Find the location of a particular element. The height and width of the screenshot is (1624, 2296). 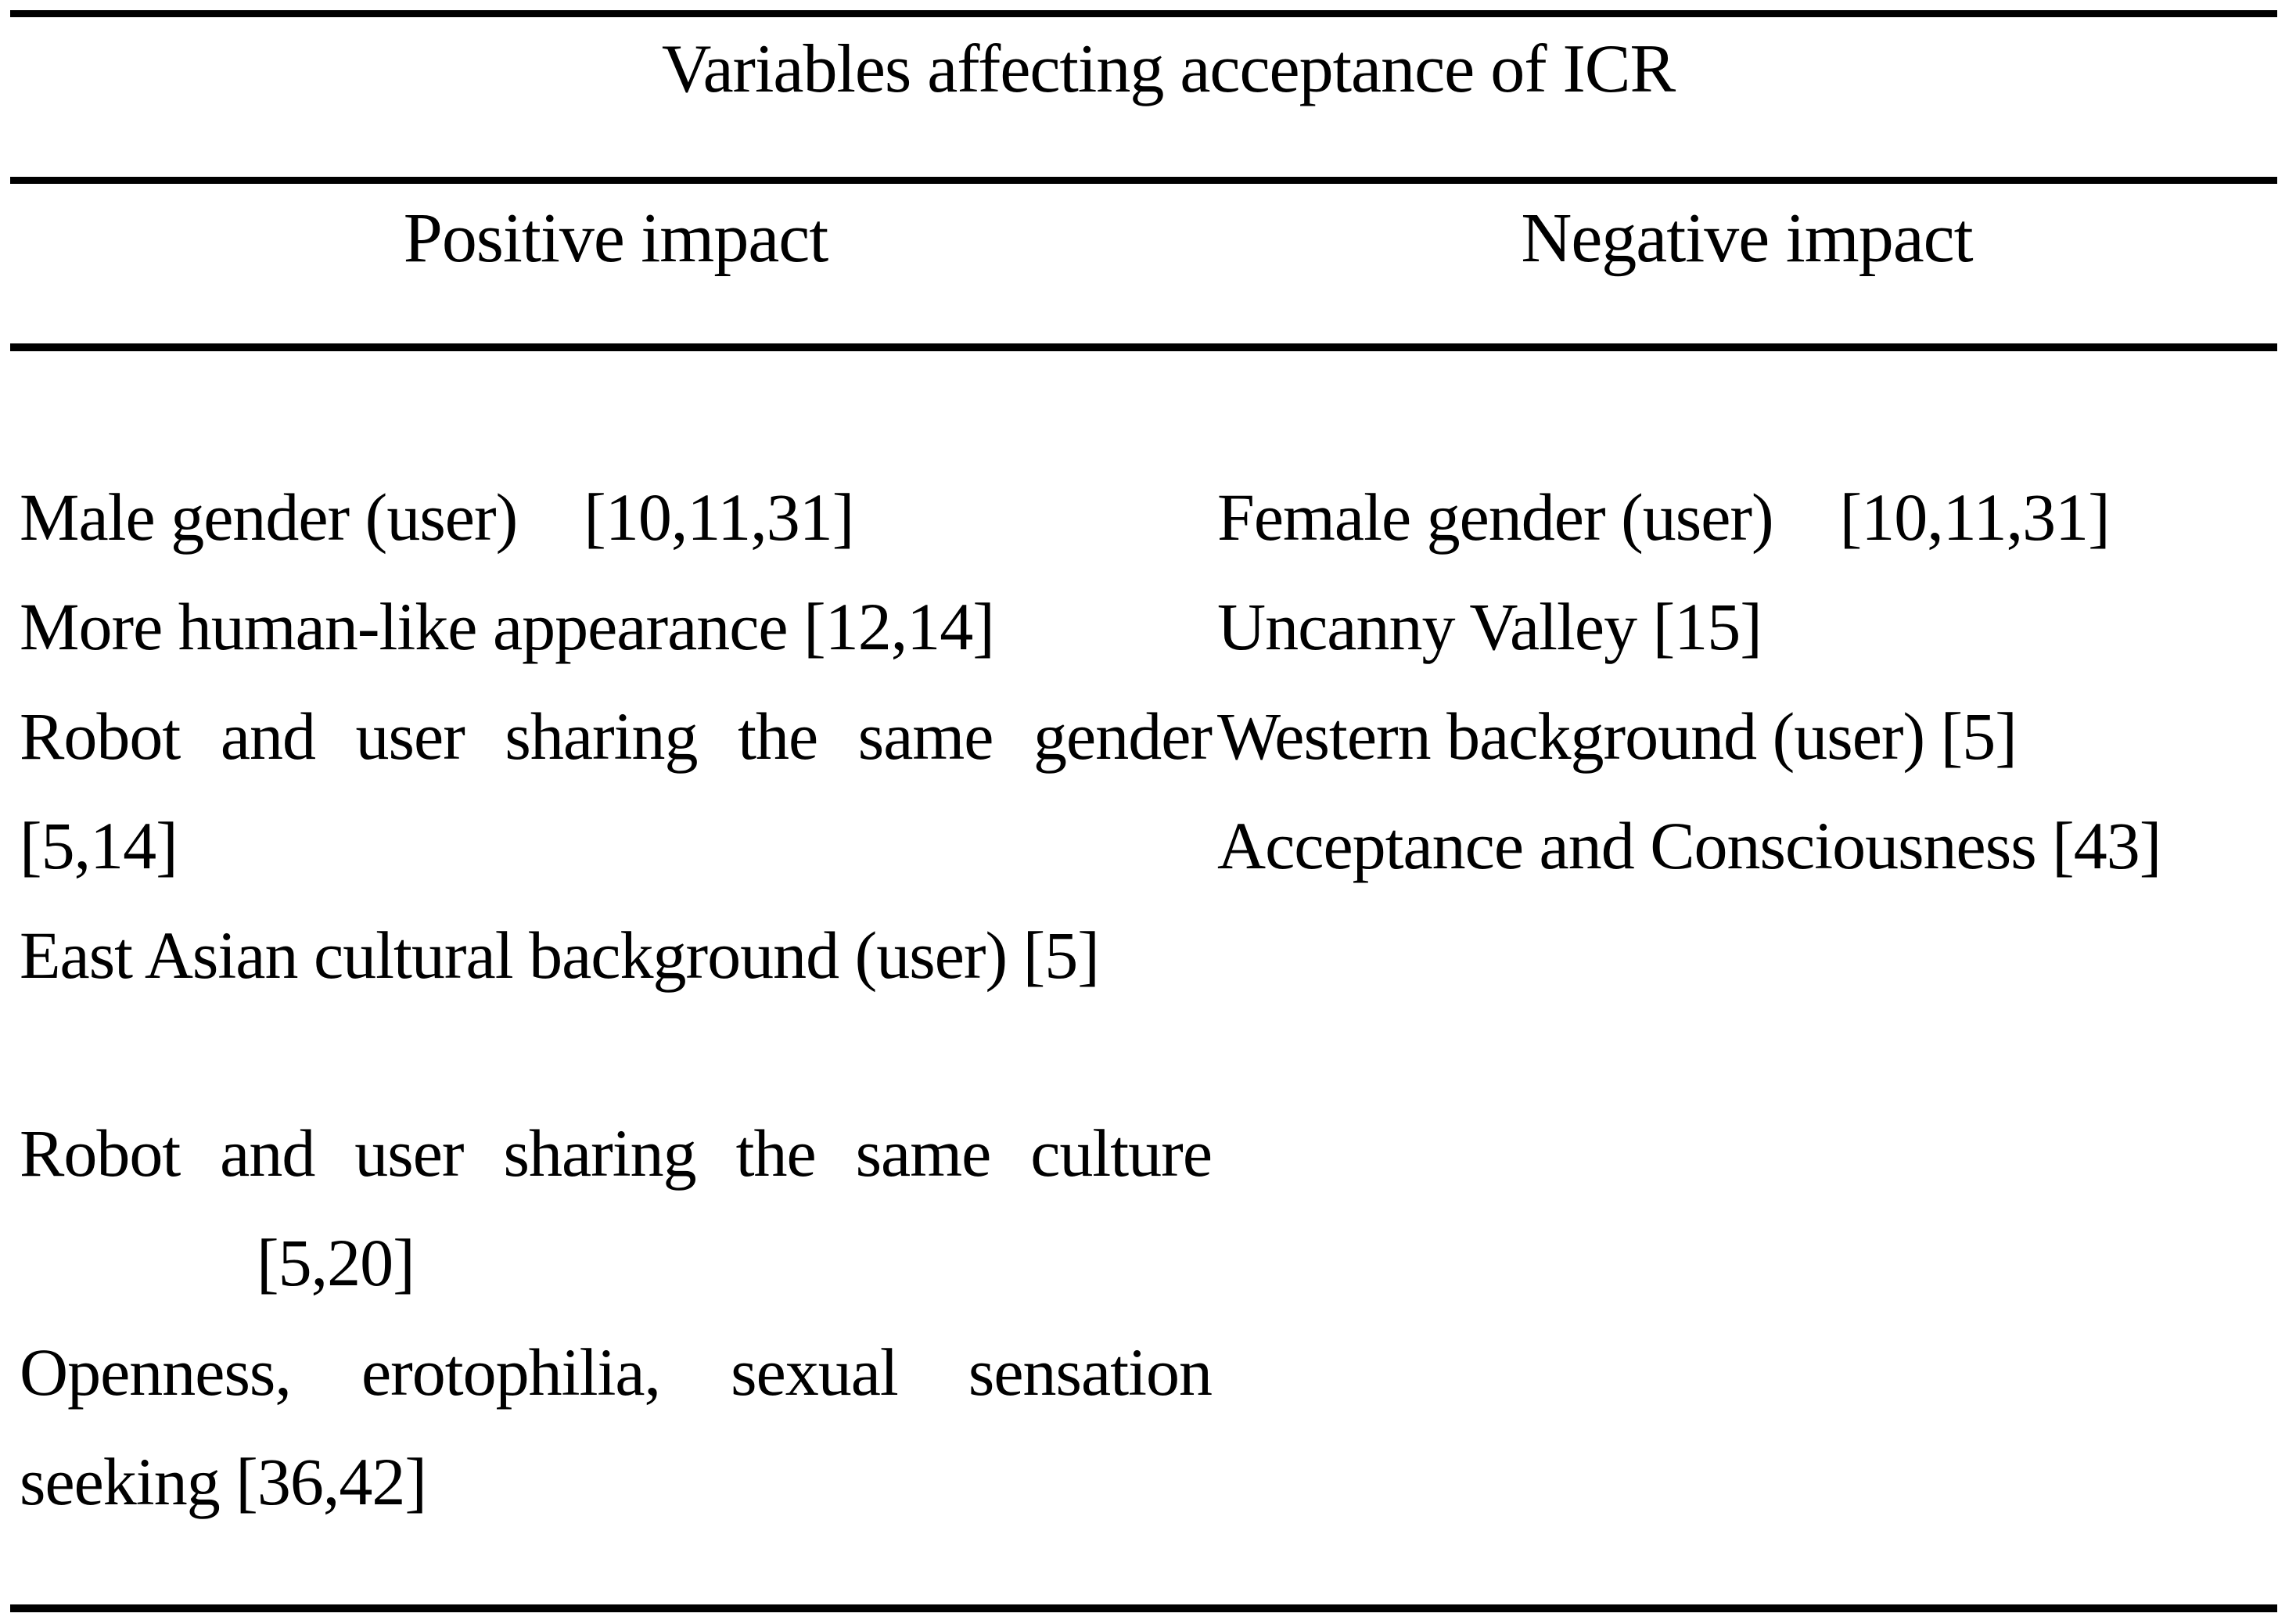

table-title: Variables affecting acceptance of ICR is located at coordinates (1169, 69).